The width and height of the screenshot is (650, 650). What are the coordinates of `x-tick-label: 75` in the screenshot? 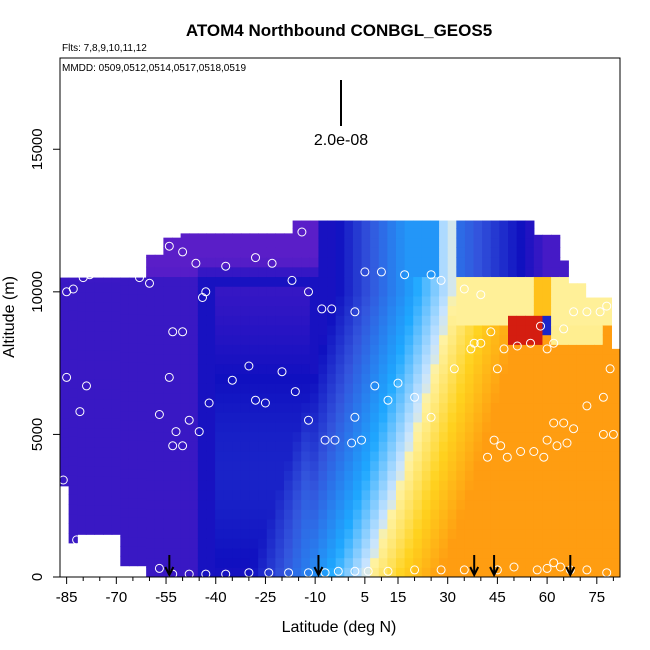 It's located at (596, 597).